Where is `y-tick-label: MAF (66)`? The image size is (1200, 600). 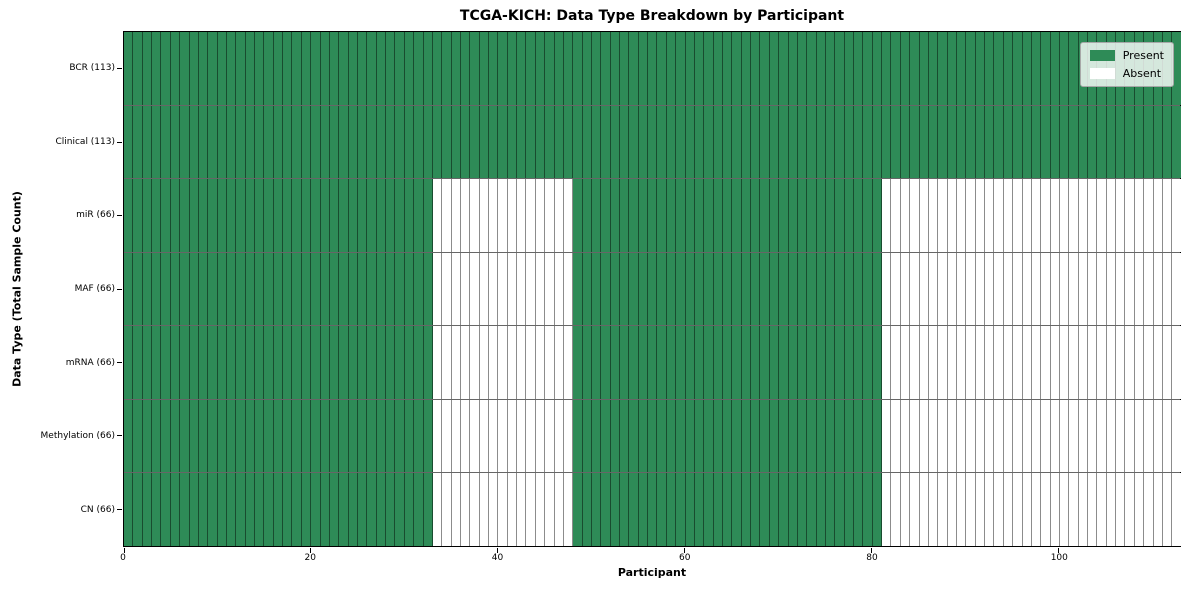 y-tick-label: MAF (66) is located at coordinates (94, 289).